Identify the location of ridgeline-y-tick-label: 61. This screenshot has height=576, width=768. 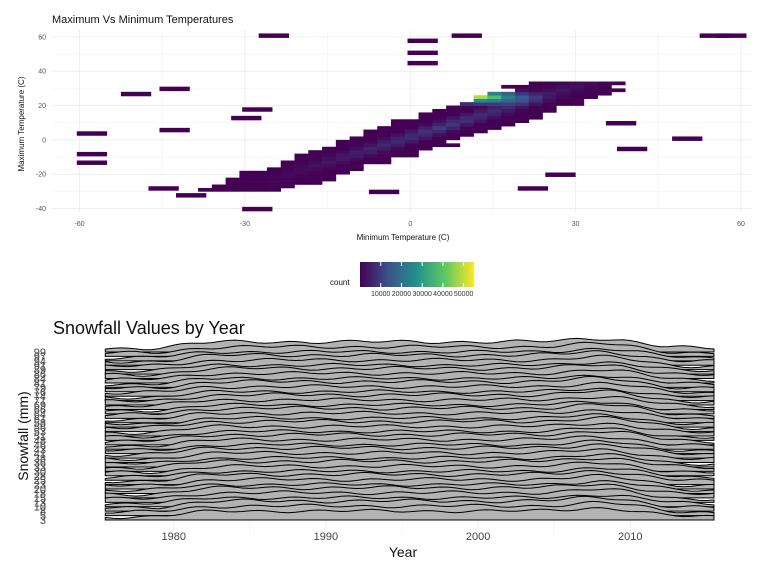
(40, 419).